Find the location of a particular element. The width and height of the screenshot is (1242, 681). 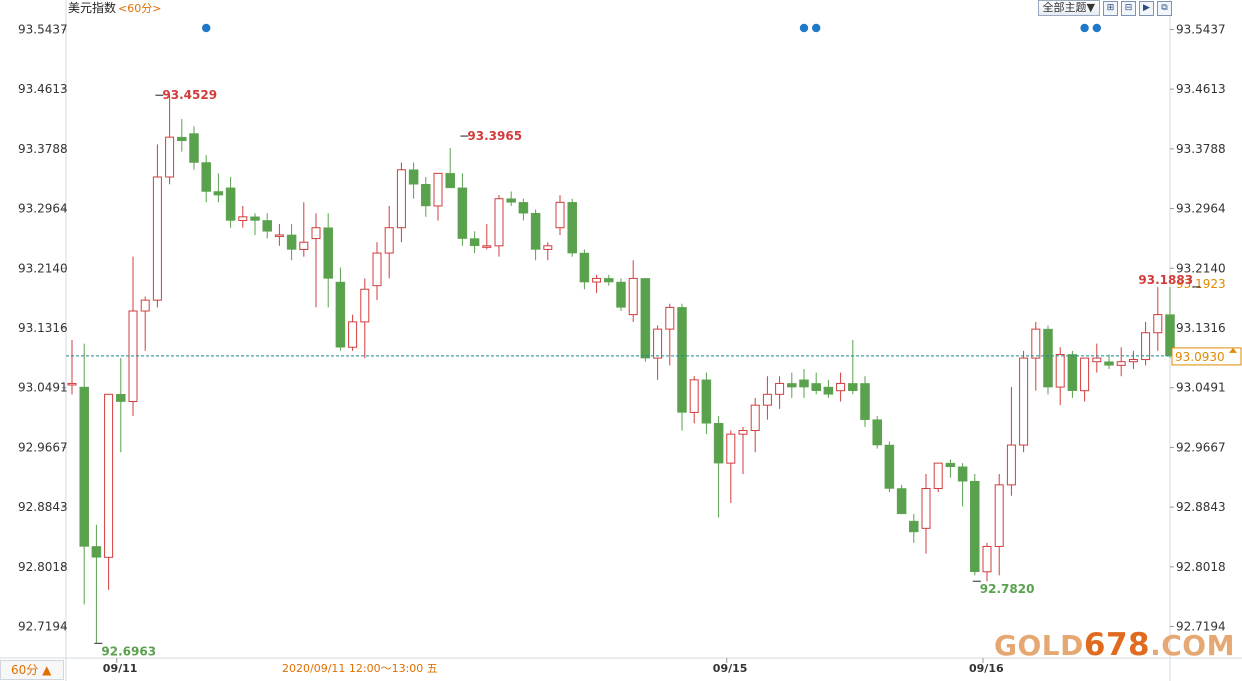

x-tick-label: 09/15 is located at coordinates (730, 668).